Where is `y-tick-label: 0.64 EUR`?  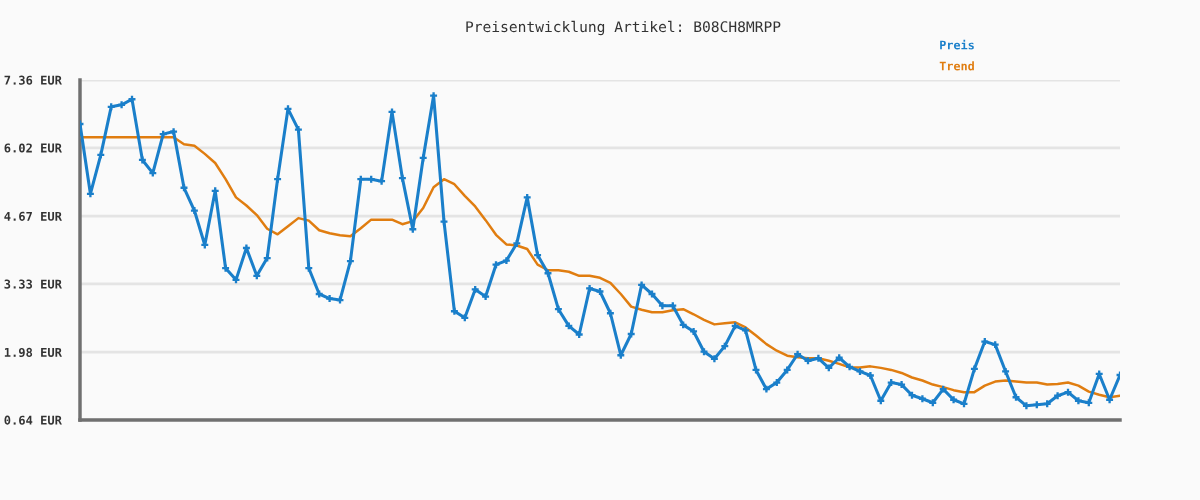
y-tick-label: 0.64 EUR is located at coordinates (33, 420).